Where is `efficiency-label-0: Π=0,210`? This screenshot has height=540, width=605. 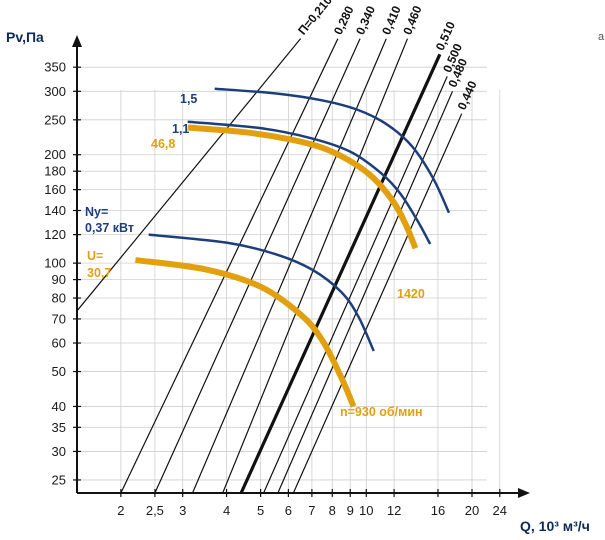 efficiency-label-0: Π=0,210 is located at coordinates (315, 19).